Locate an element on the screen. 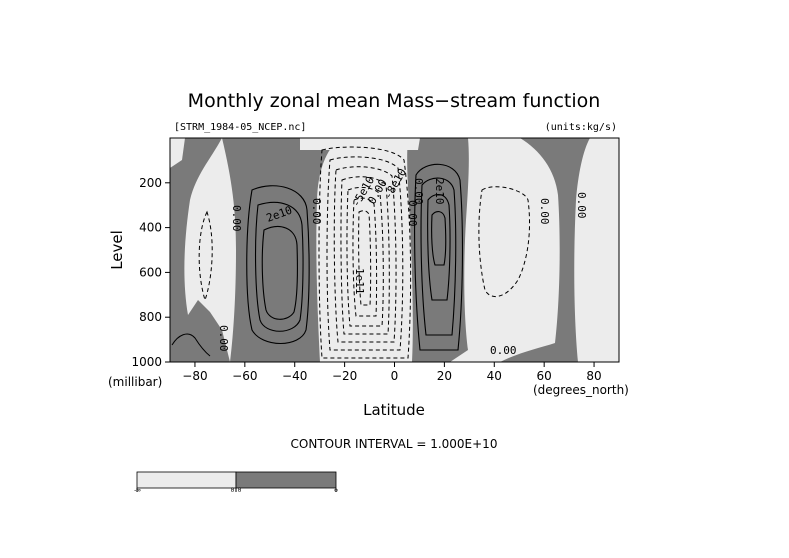  units-label: (units:kg/s) is located at coordinates (581, 127).